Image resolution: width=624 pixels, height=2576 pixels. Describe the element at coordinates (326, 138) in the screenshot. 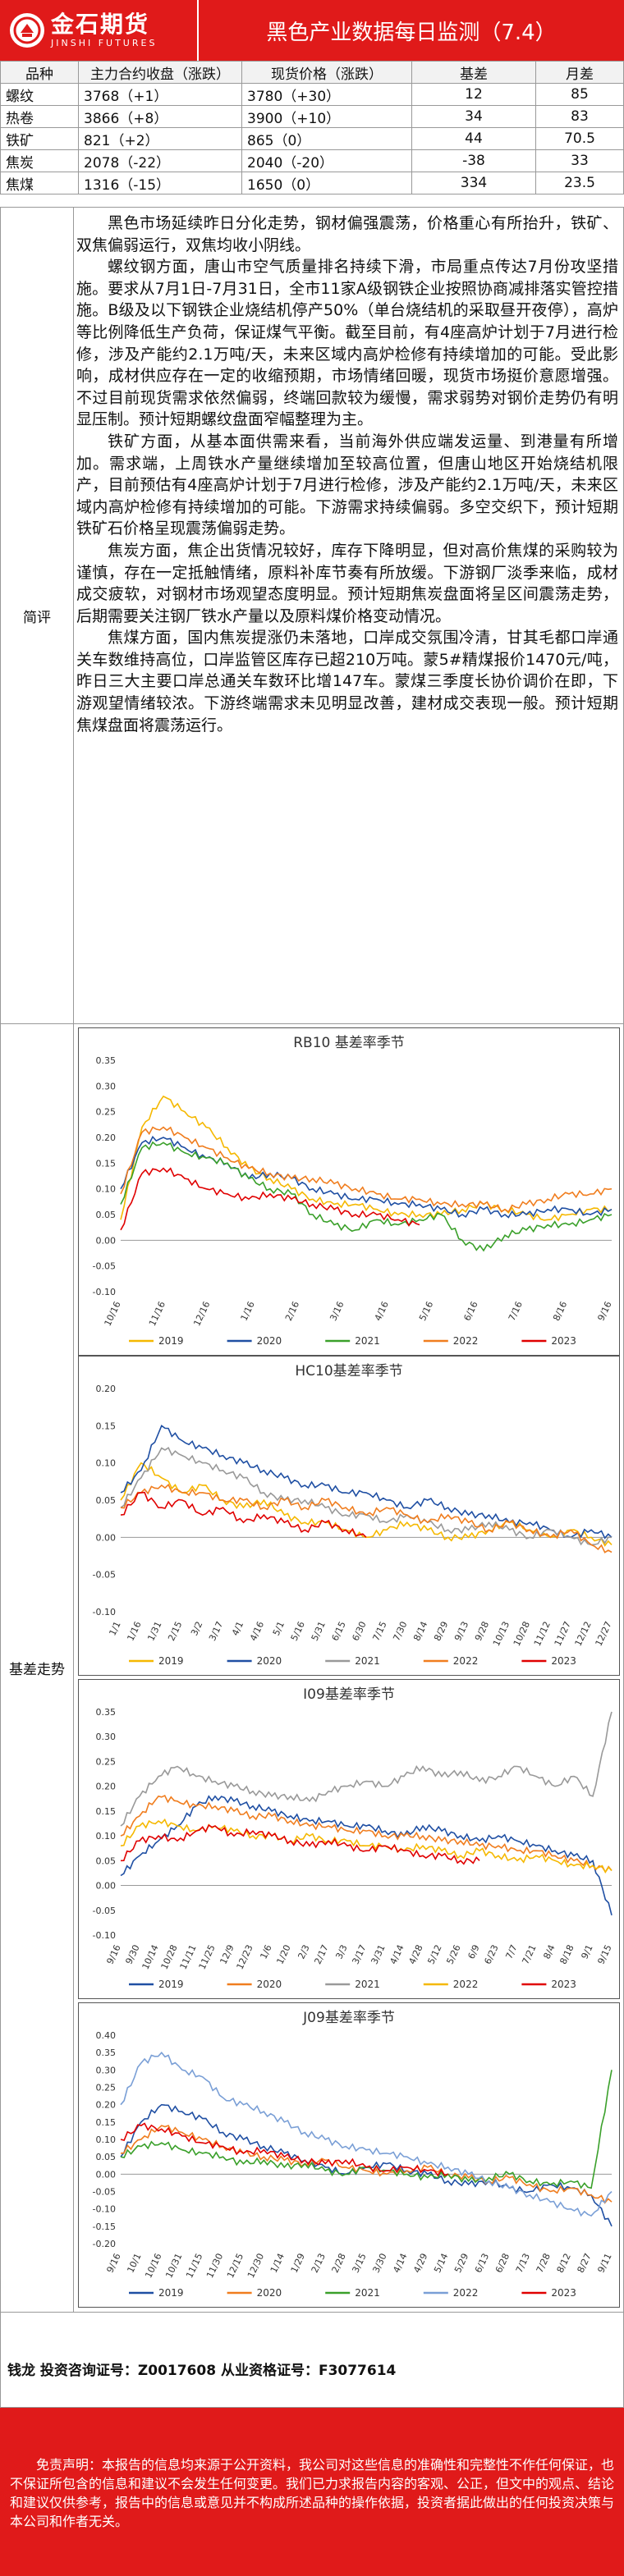

I see `table-cell: 865（0）` at that location.